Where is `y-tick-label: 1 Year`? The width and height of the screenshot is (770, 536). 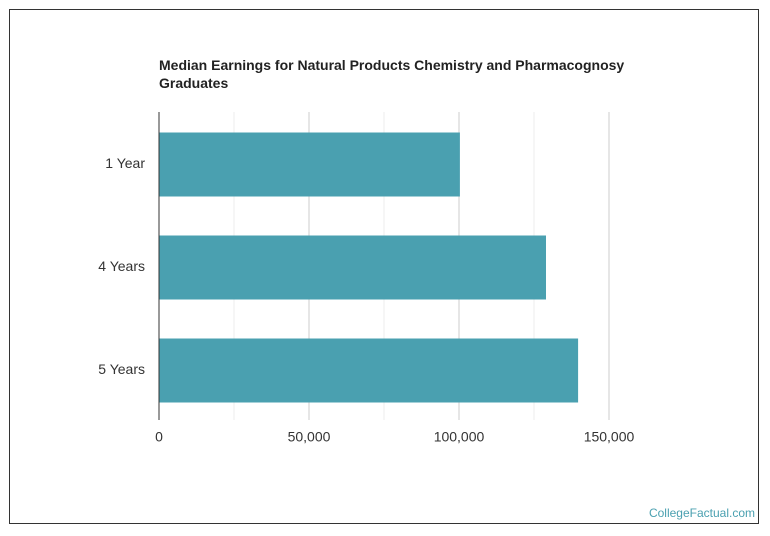
y-tick-label: 1 Year is located at coordinates (125, 163).